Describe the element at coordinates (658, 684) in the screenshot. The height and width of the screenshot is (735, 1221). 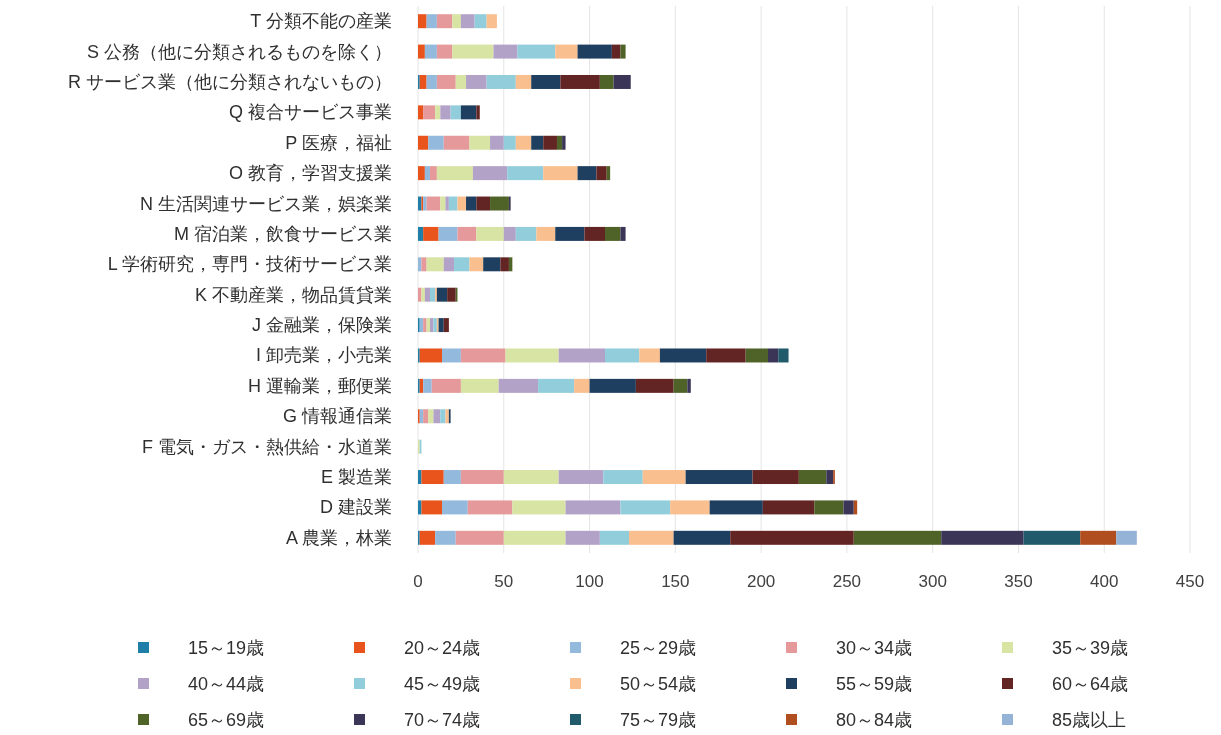
I see `legend-label: 50～54歳` at that location.